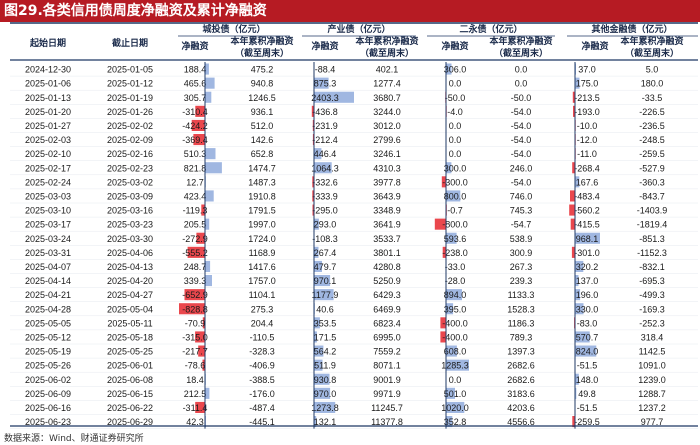  What do you see at coordinates (48, 211) in the screenshot?
I see `start-date-cell: 2025-03-10` at bounding box center [48, 211].